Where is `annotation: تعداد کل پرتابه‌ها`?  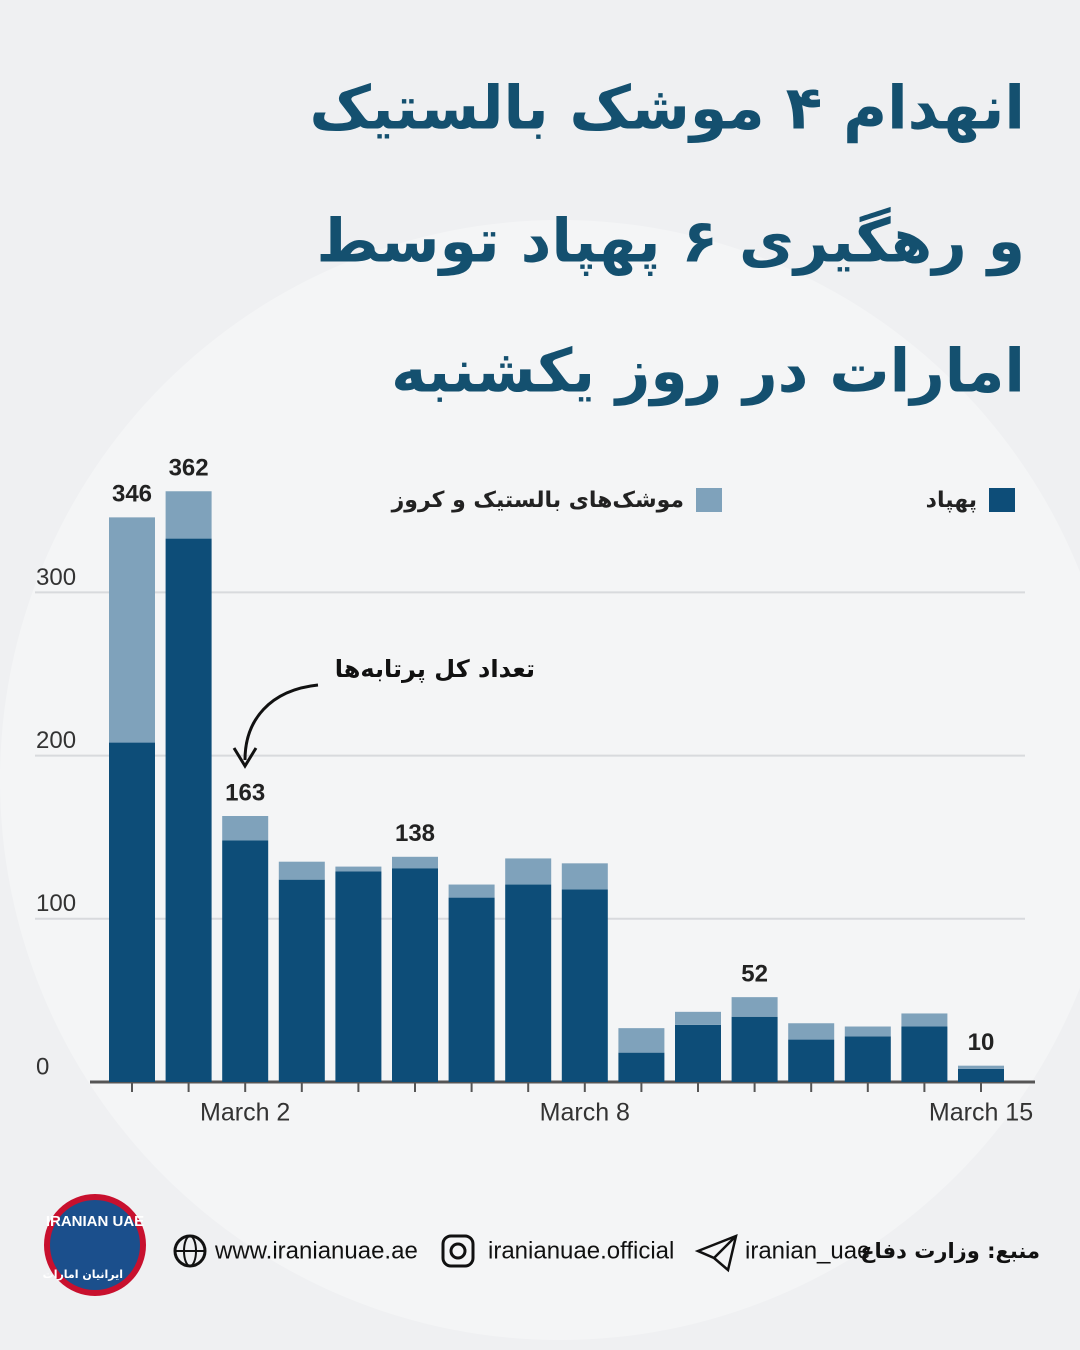
annotation: تعداد کل پرتابه‌ها is located at coordinates (435, 669).